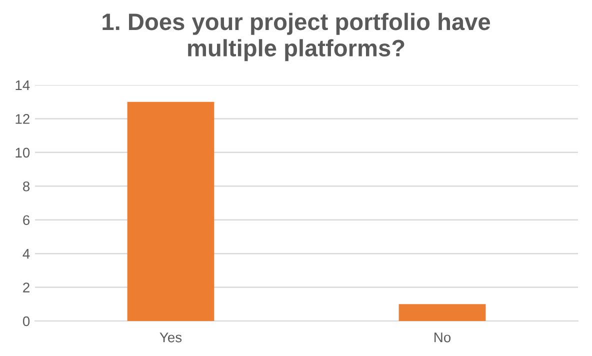 The height and width of the screenshot is (356, 592). Describe the element at coordinates (442, 337) in the screenshot. I see `x-tick-label: No` at that location.